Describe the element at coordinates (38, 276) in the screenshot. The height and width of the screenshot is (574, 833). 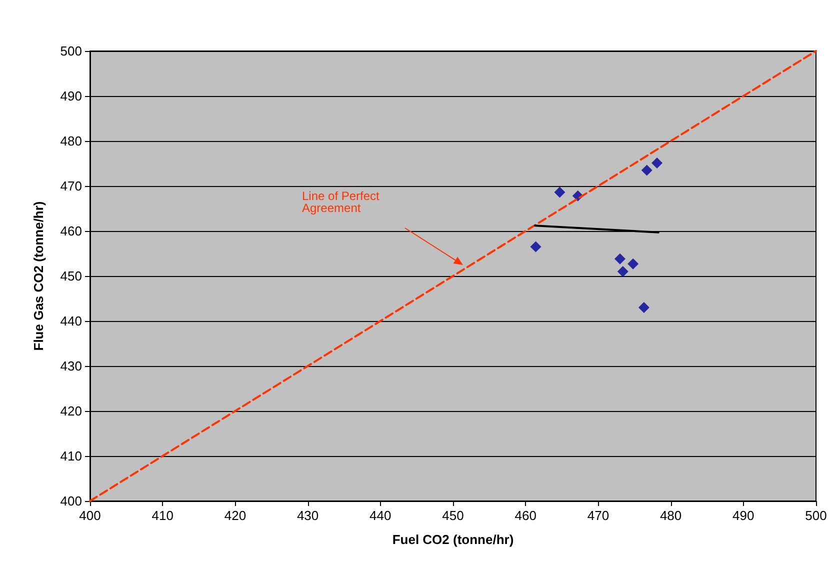
I see `y-axis-title: Flue Gas CO2 (tonne/hr)` at that location.